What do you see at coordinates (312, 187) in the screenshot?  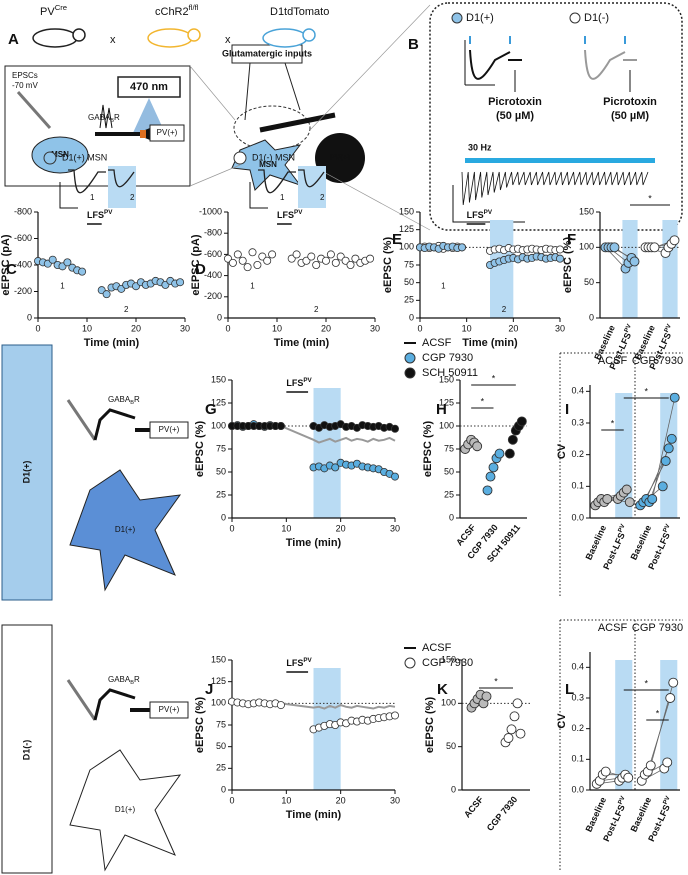 I see `inset-shade` at bounding box center [312, 187].